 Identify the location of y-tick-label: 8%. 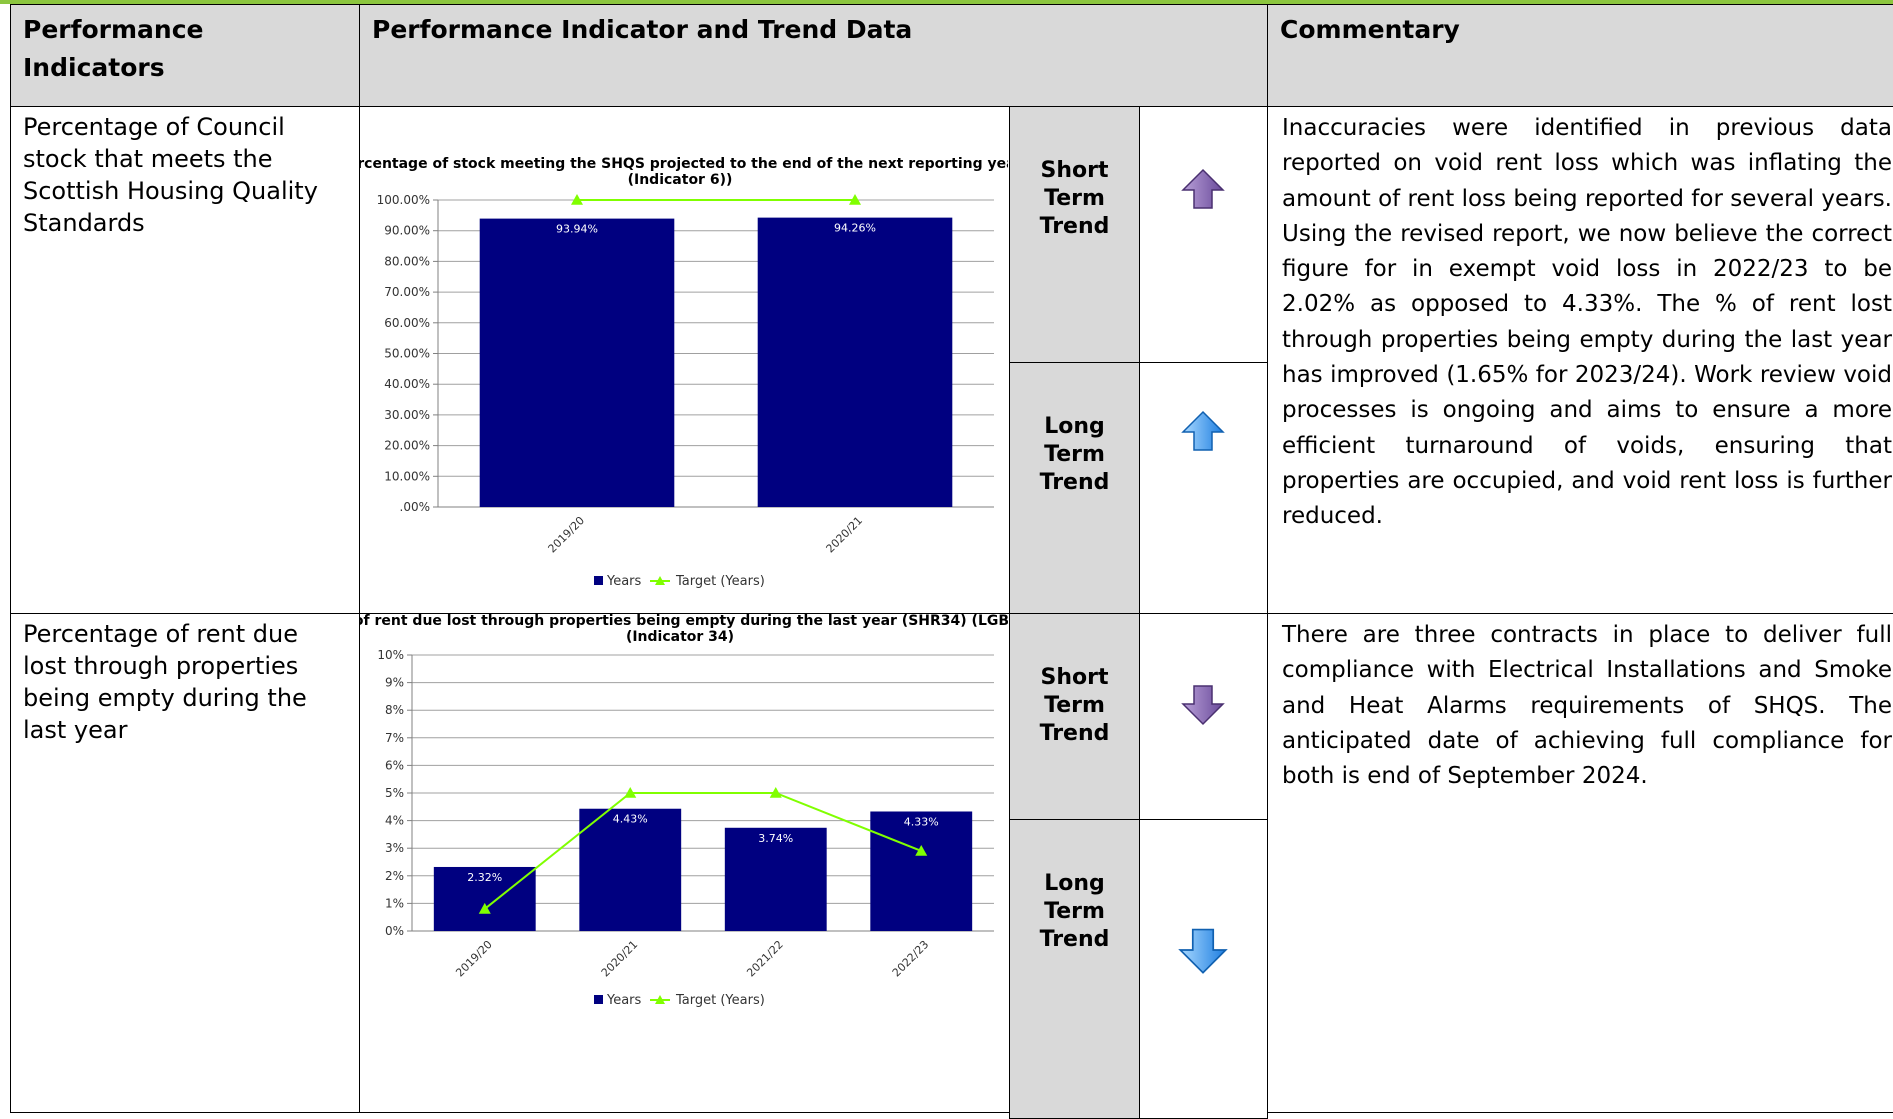
(394, 710).